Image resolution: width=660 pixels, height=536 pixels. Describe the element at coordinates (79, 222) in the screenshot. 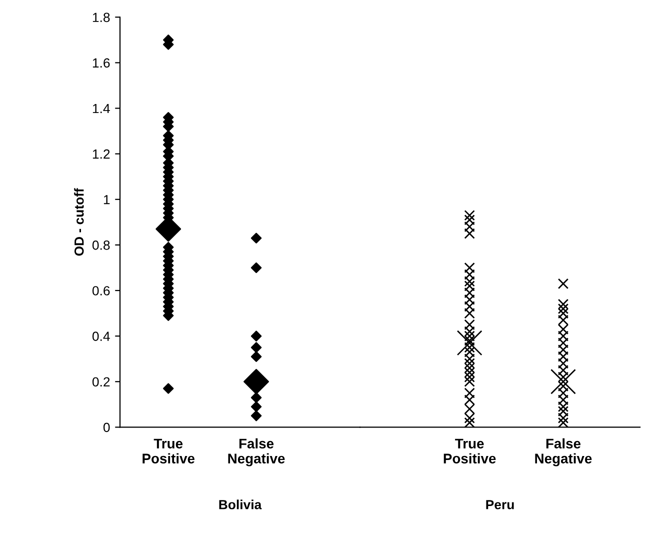

I see `y-axis-title: OD - cutoff` at that location.